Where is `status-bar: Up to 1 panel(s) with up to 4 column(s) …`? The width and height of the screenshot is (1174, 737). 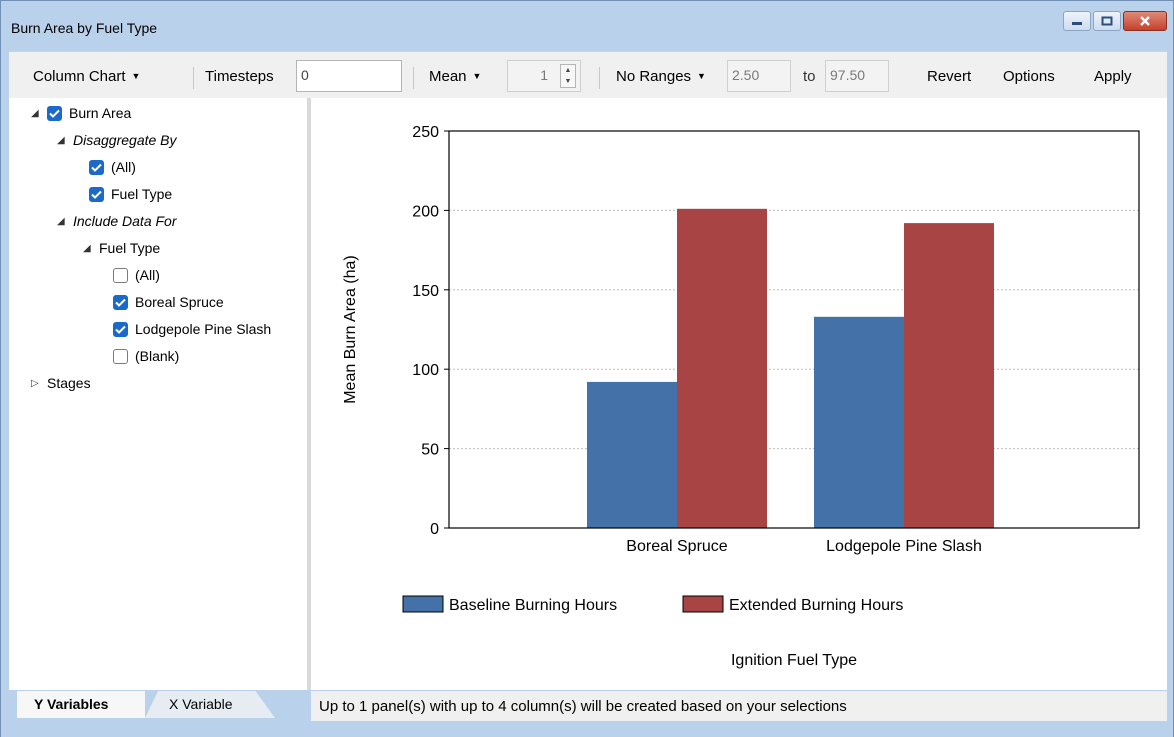
status-bar: Up to 1 panel(s) with up to 4 column(s) … is located at coordinates (739, 706).